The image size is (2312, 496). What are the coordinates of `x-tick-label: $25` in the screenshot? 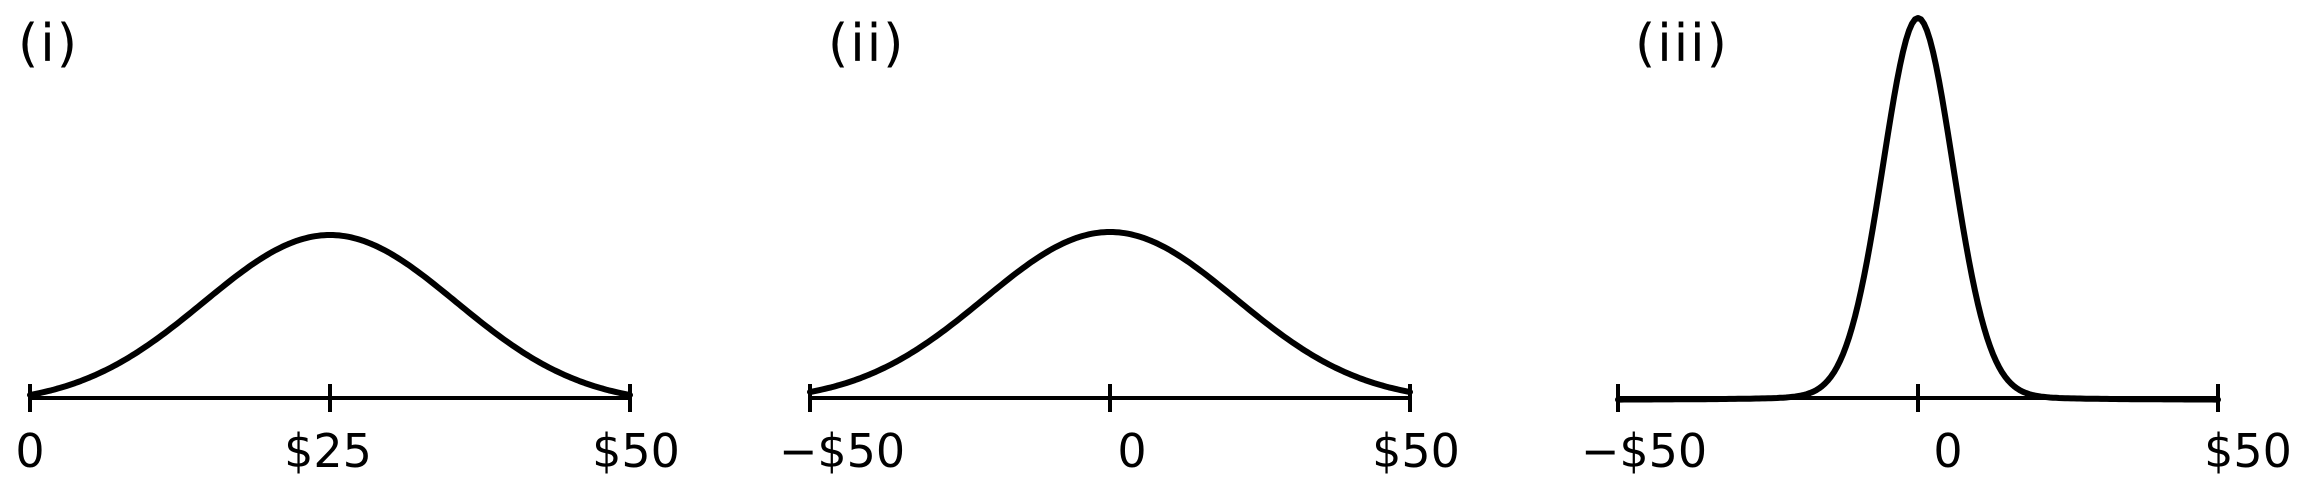 It's located at (328, 451).